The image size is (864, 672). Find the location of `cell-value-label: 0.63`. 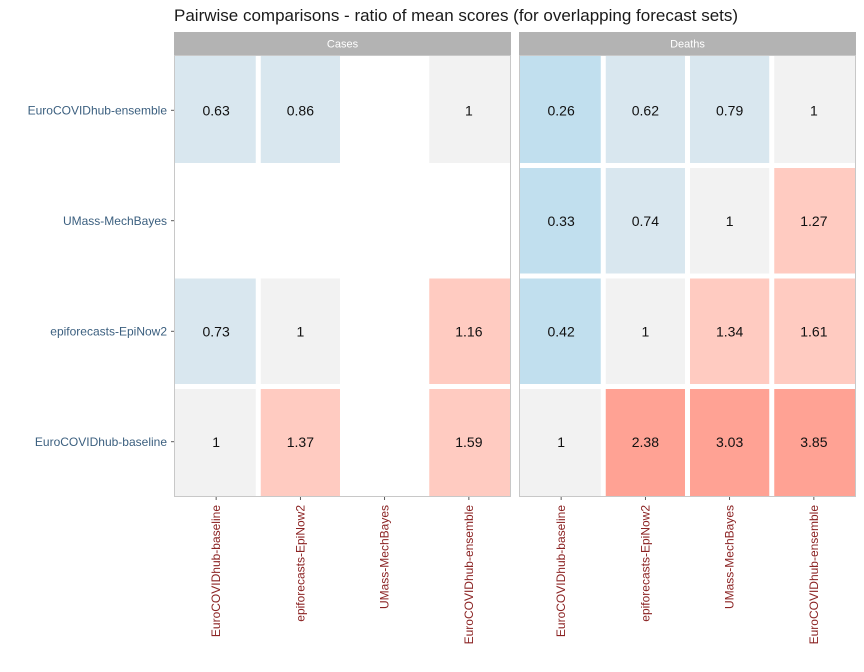

cell-value-label: 0.63 is located at coordinates (216, 110).